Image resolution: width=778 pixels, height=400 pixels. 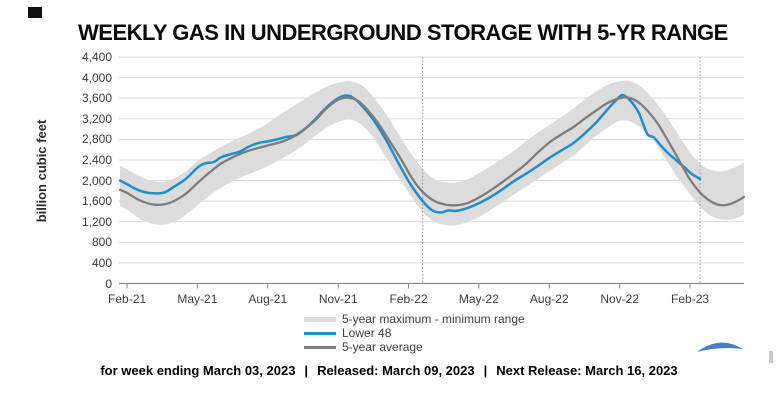 I want to click on y-axis-tick-label: 2,400, so click(x=96, y=159).